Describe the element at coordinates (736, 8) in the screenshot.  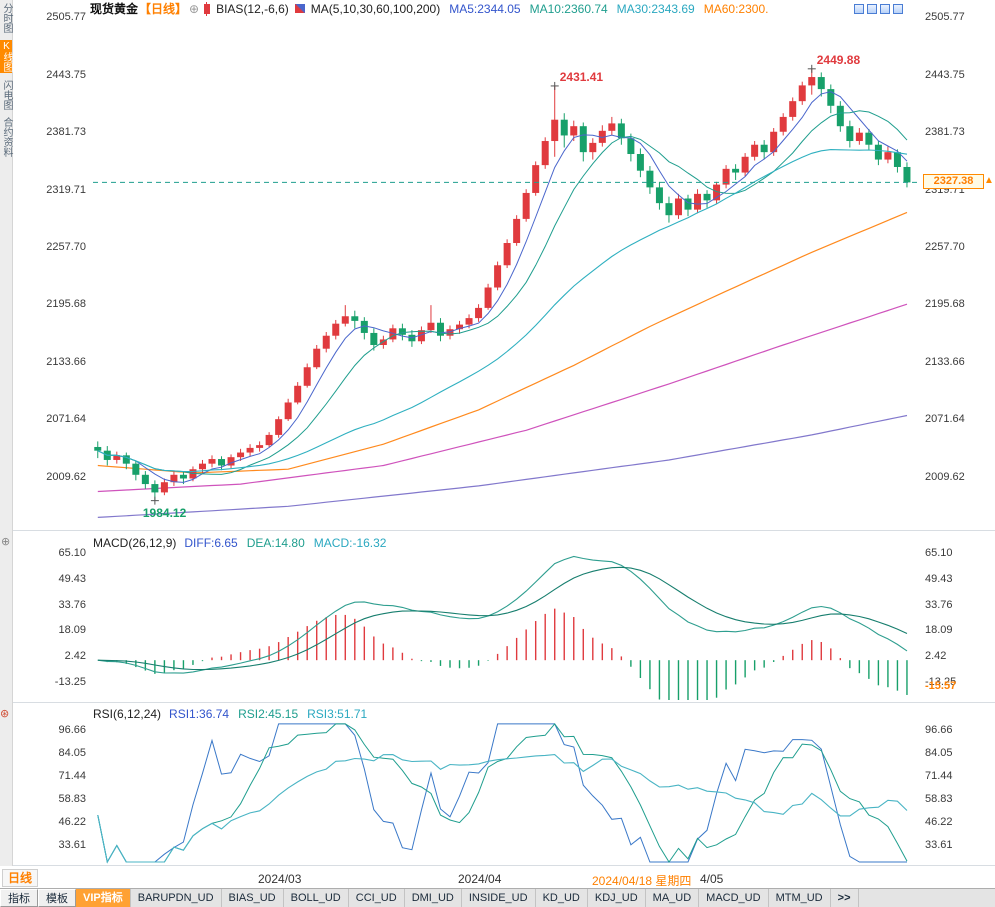
I see `ma-value: MA60:2300.` at that location.